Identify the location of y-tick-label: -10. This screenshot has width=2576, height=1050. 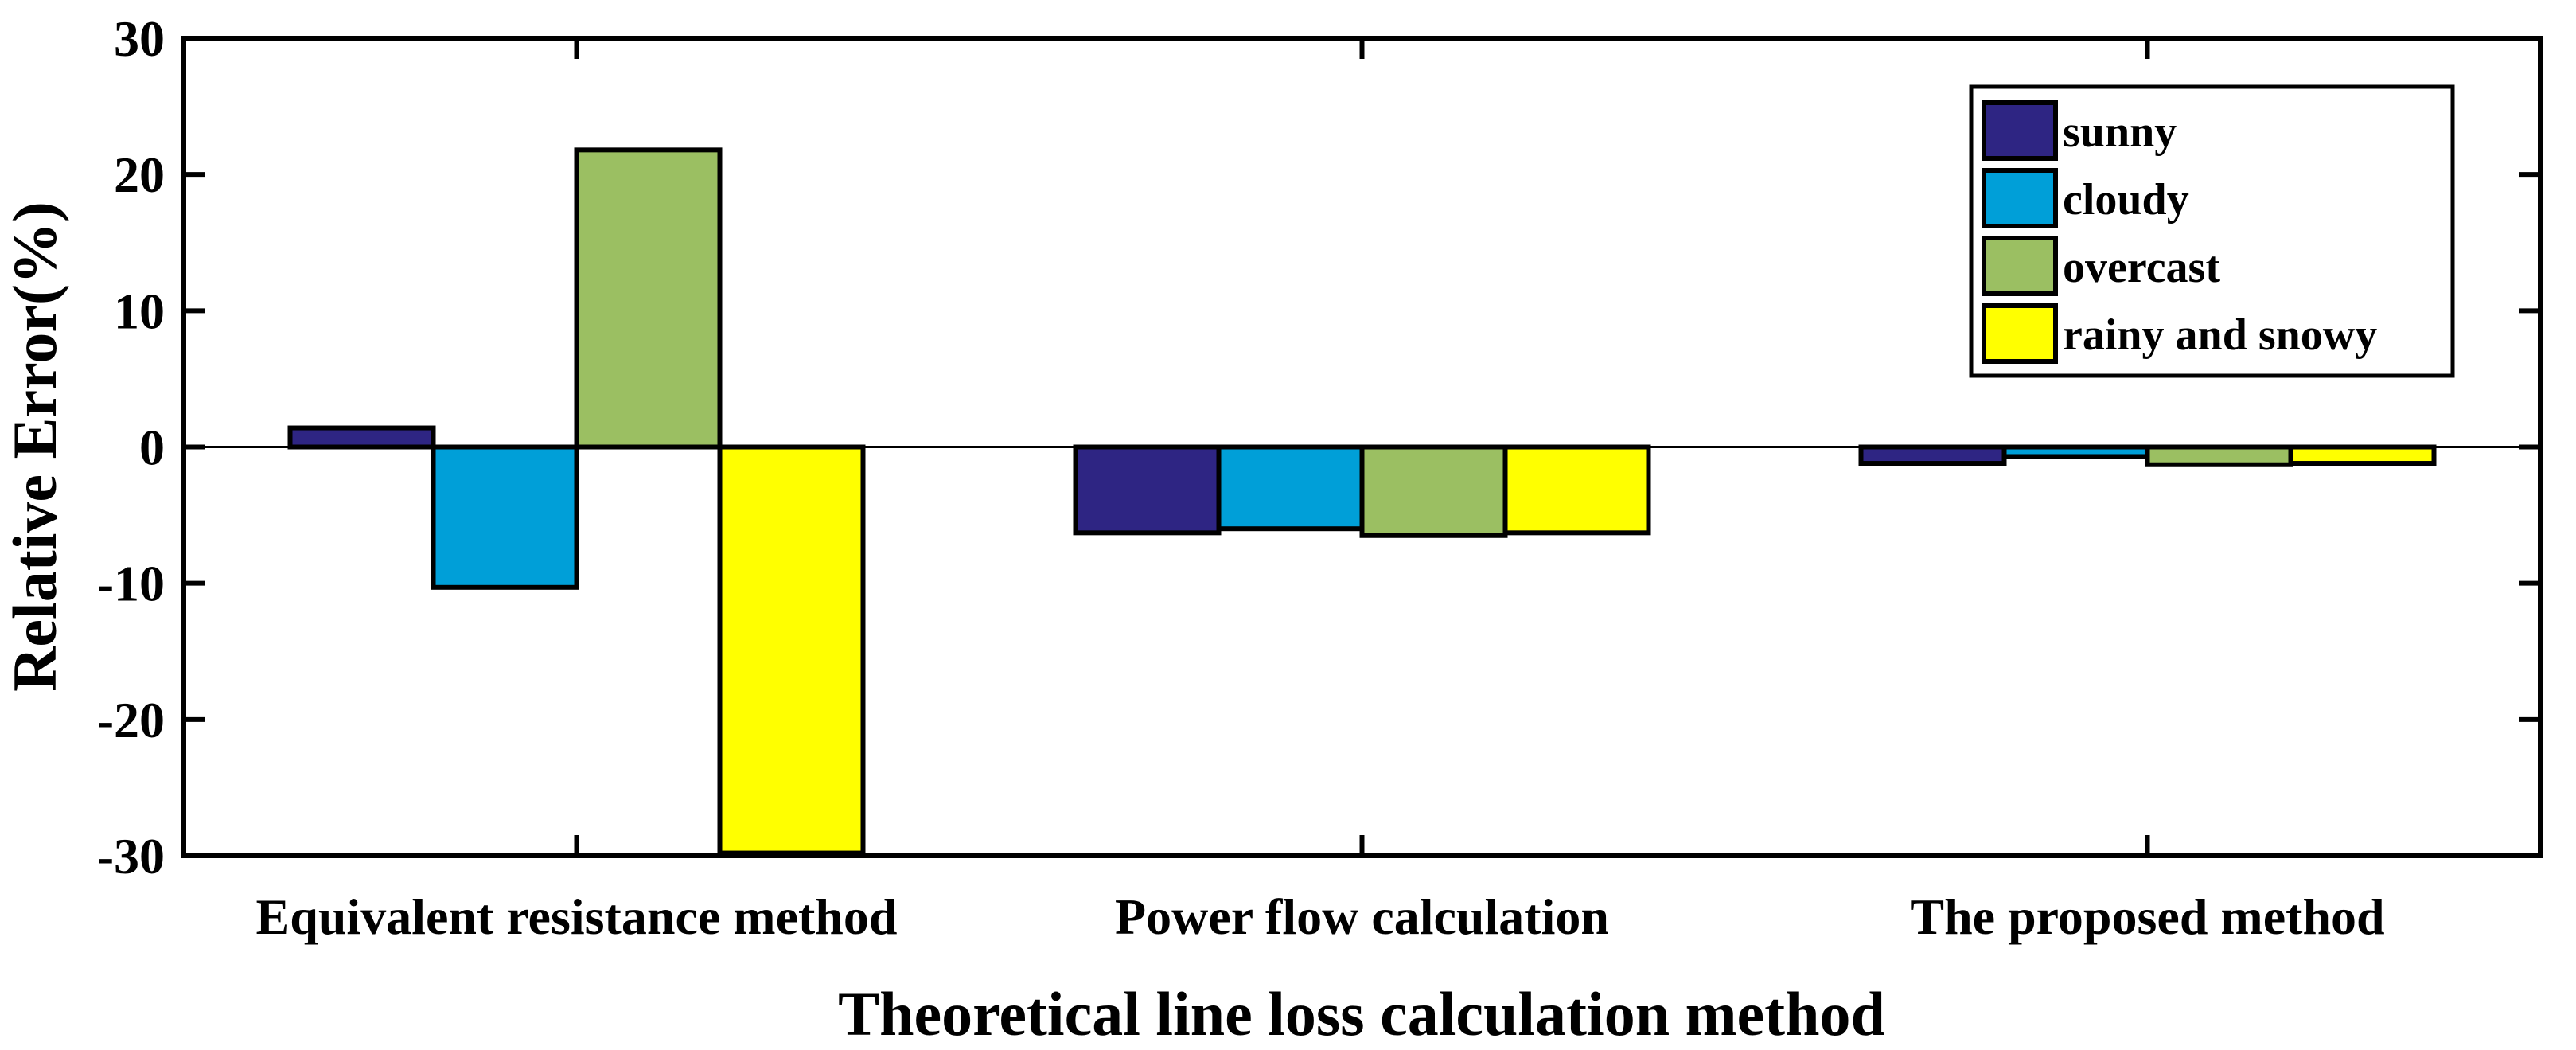
(131, 584).